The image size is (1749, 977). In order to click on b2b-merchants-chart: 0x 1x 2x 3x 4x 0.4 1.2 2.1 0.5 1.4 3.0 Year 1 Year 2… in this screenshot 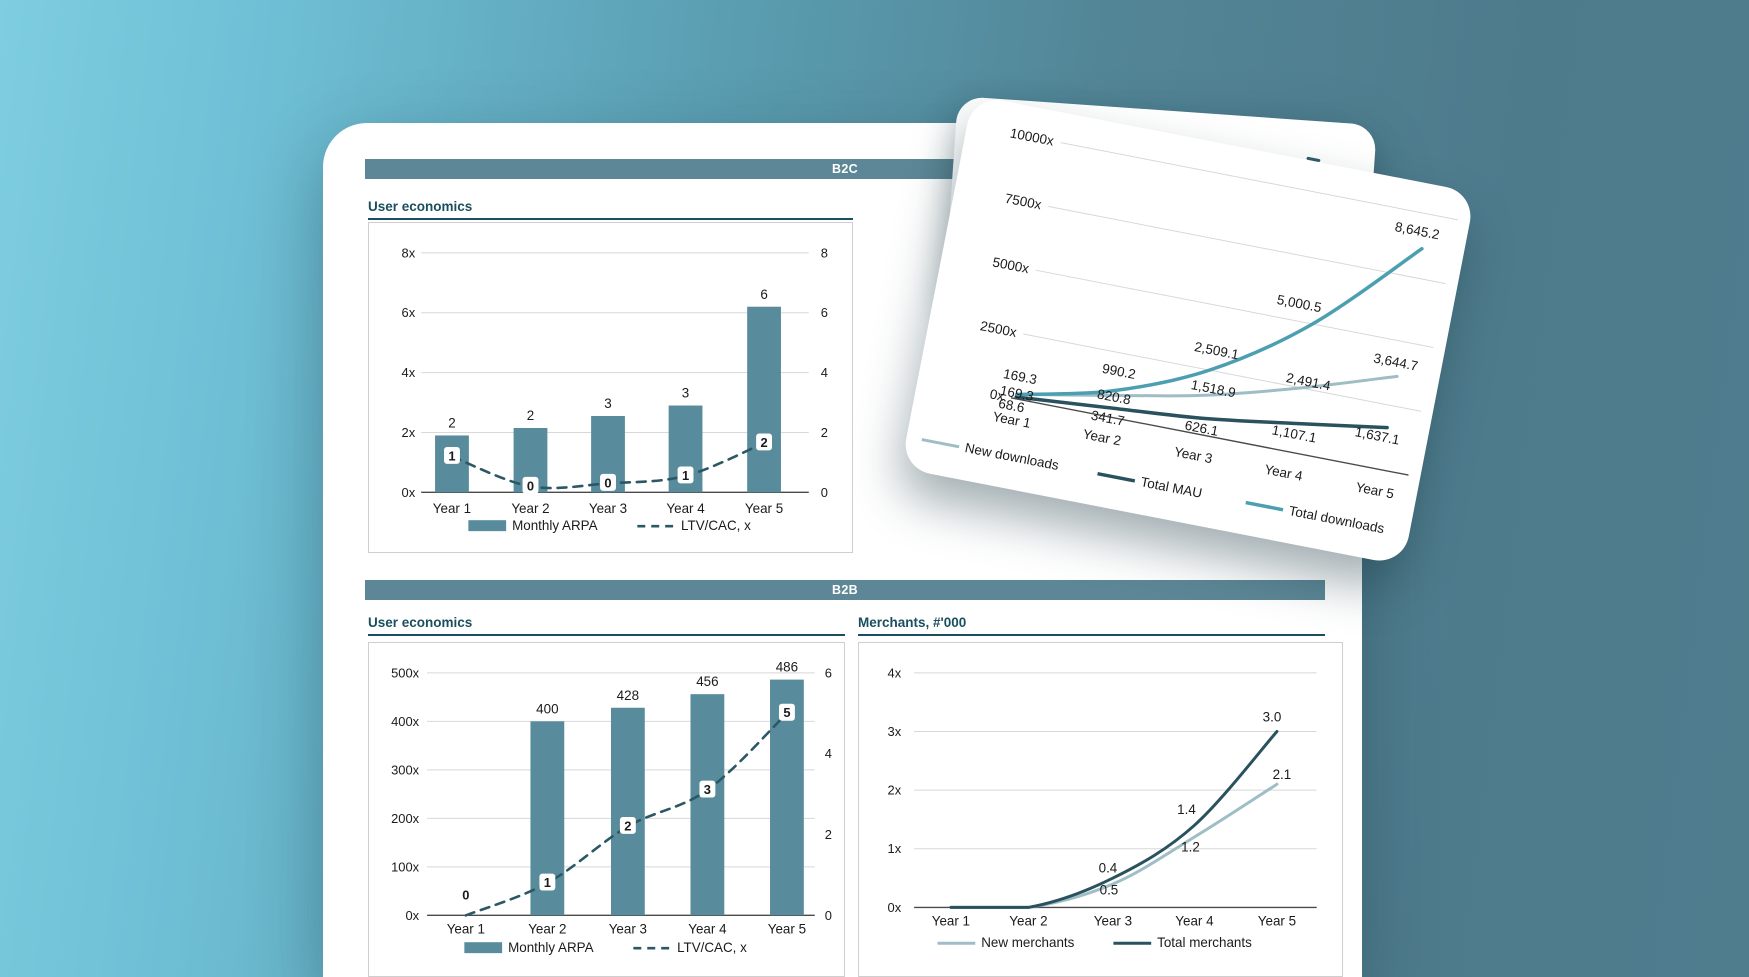, I will do `click(1102, 807)`.